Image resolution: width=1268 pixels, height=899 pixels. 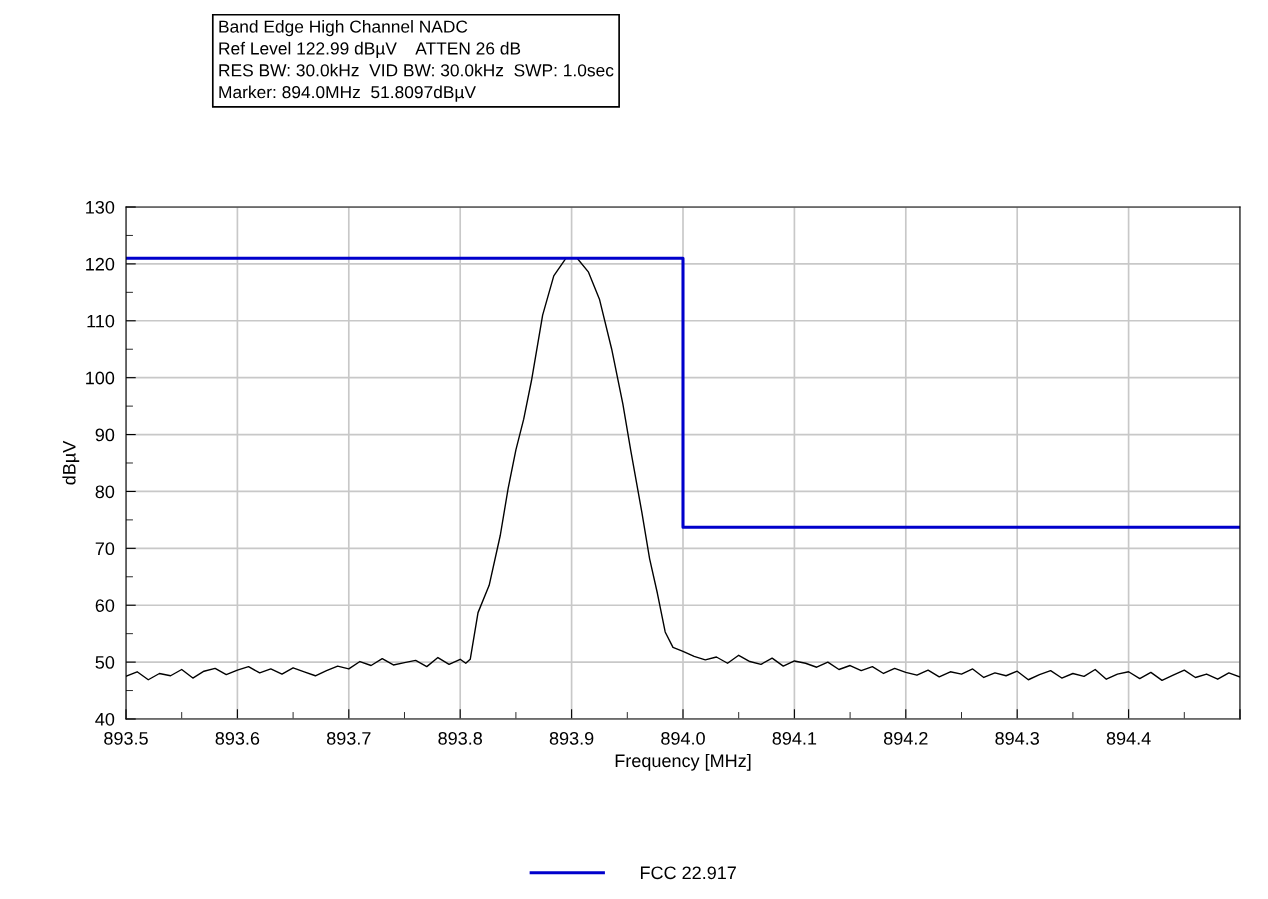 What do you see at coordinates (688, 873) in the screenshot?
I see `legend-label: FCC 22.917` at bounding box center [688, 873].